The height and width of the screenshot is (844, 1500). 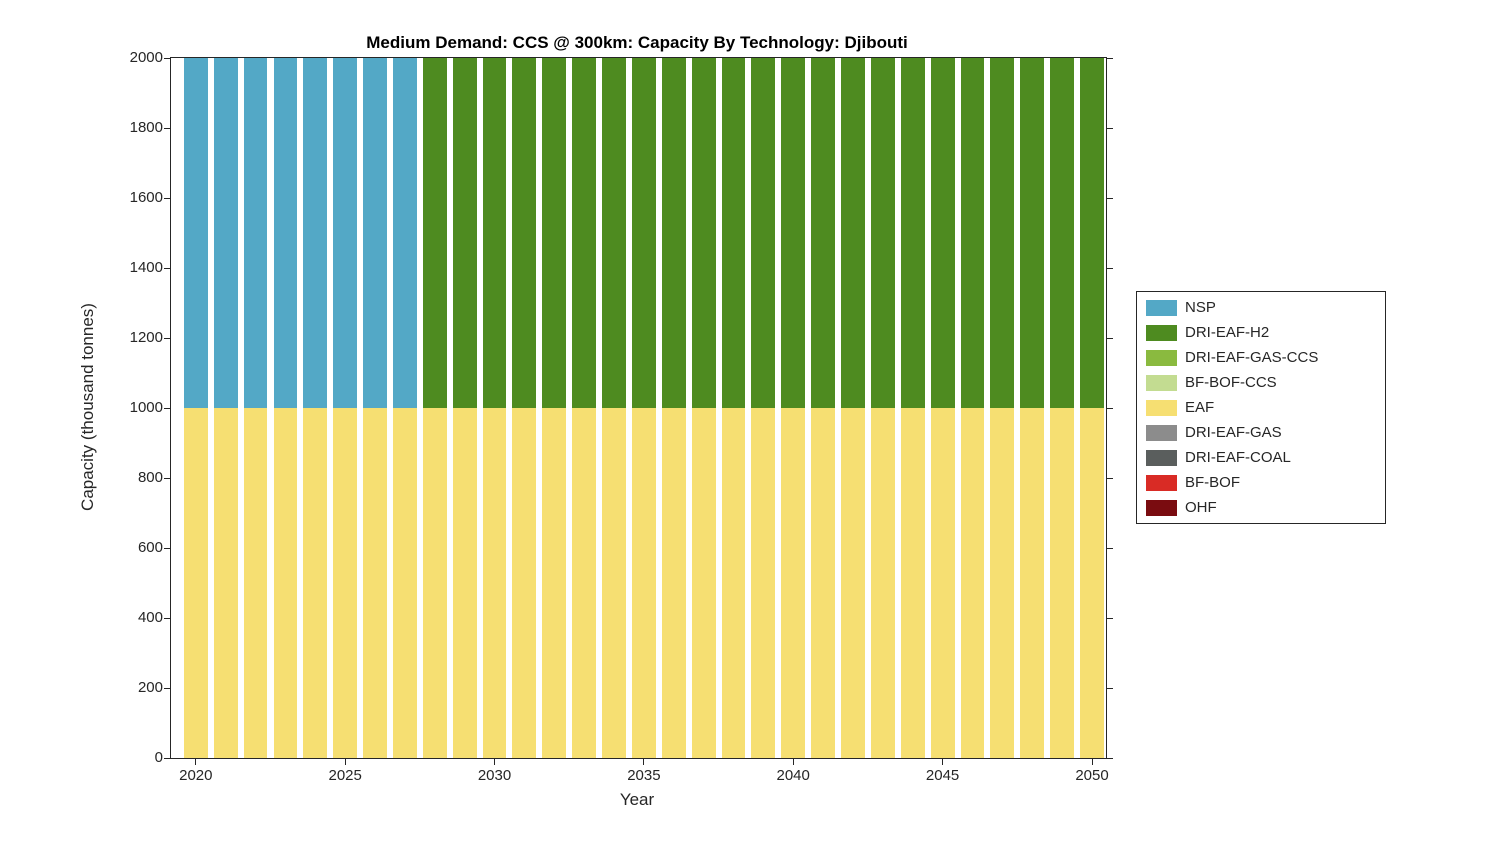 What do you see at coordinates (1201, 507) in the screenshot?
I see `legend-label: OHF` at bounding box center [1201, 507].